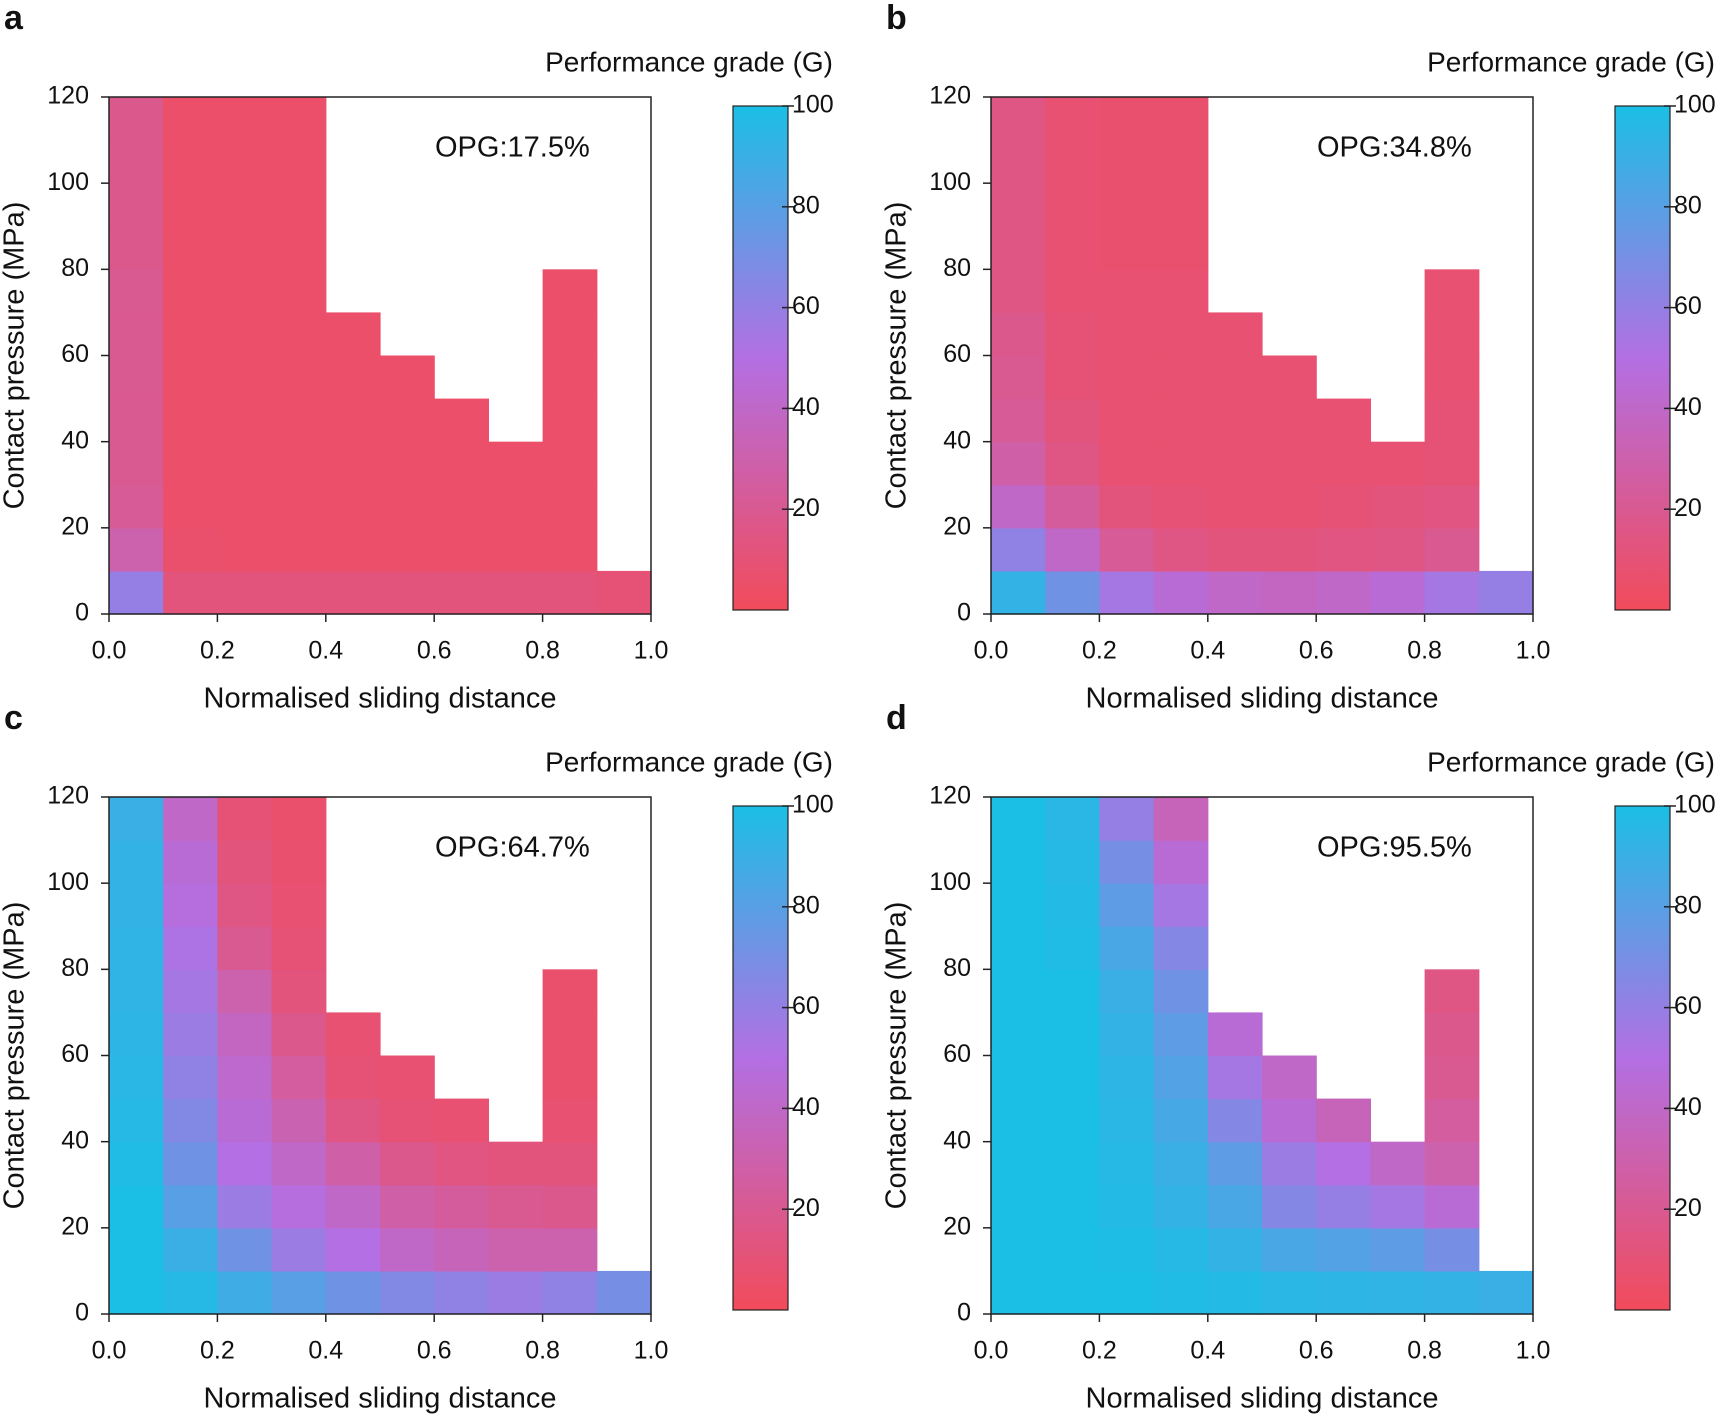 This screenshot has width=1730, height=1424. What do you see at coordinates (68, 182) in the screenshot?
I see `y-tick-label: 100` at bounding box center [68, 182].